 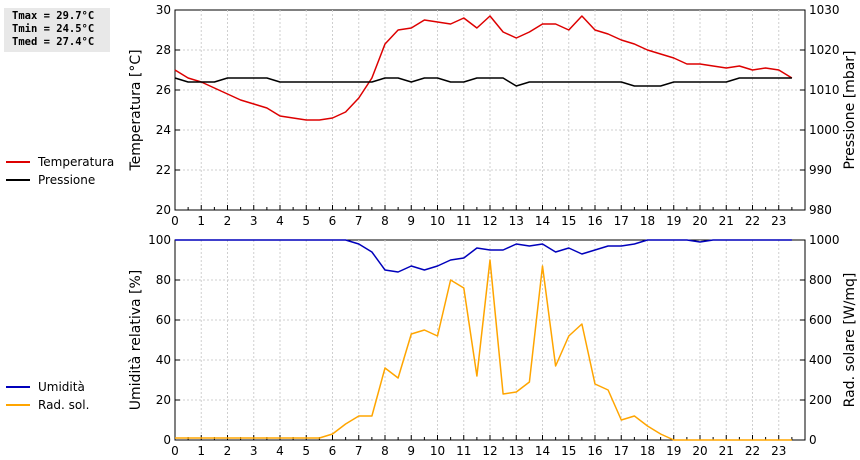 What do you see at coordinates (163, 360) in the screenshot?
I see `y-tick-label: 40` at bounding box center [163, 360].